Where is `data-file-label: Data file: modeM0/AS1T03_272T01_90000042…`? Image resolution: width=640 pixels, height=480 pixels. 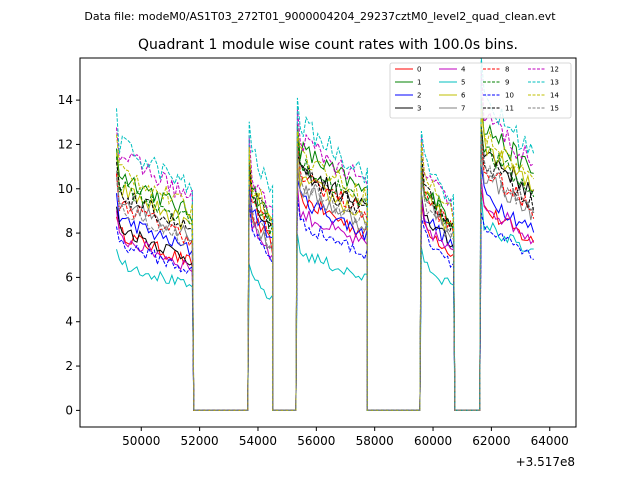 data-file-label: Data file: modeM0/AS1T03_272T01_90000042… is located at coordinates (320, 16).